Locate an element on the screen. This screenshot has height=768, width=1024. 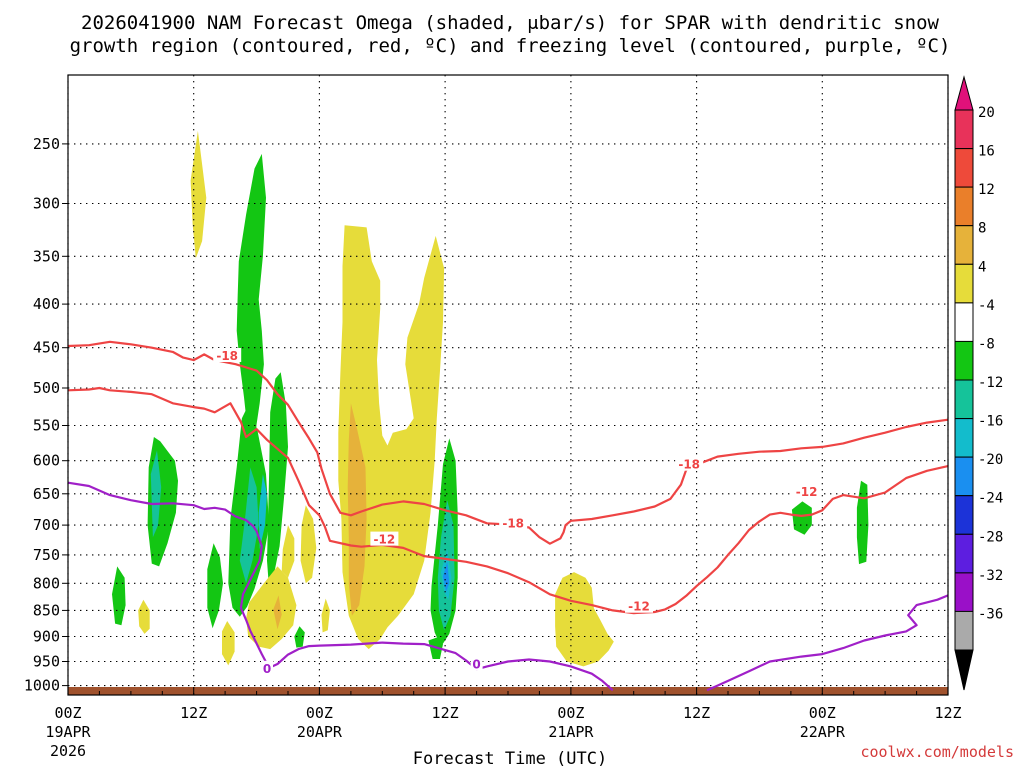
y-tick-label-600: 600 is located at coordinates (46, 461).